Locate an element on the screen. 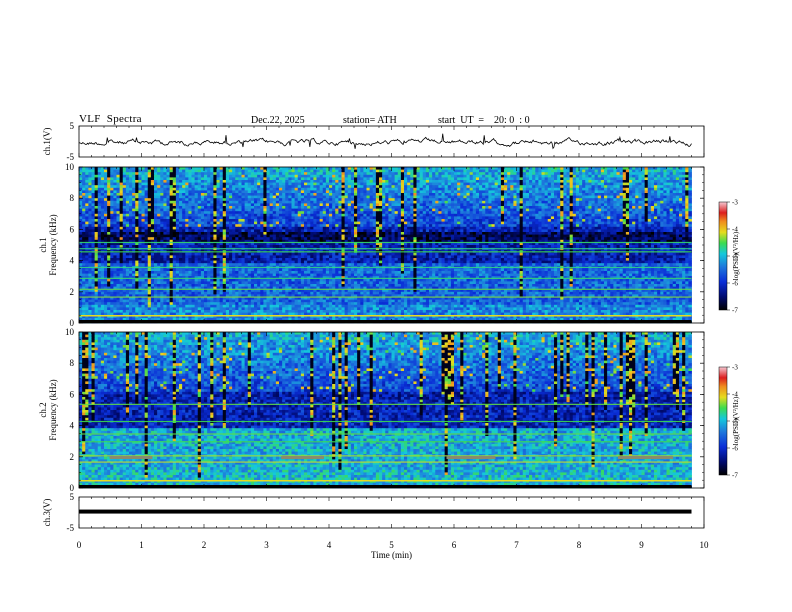 This screenshot has width=792, height=612. x-axis-label: Time (min) is located at coordinates (391, 555).